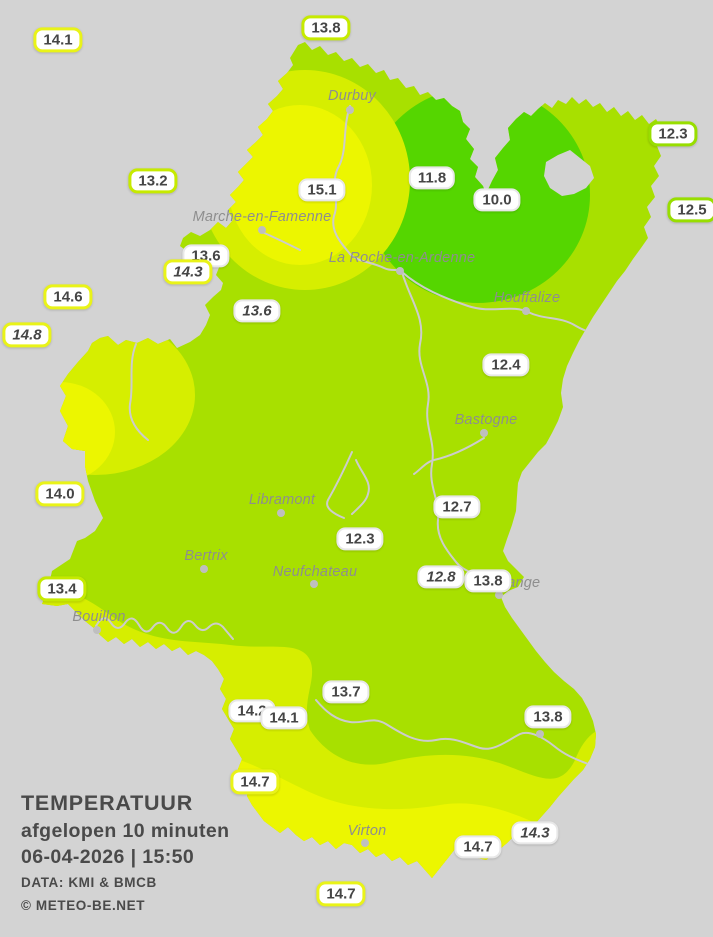 The width and height of the screenshot is (713, 937). Describe the element at coordinates (138, 392) in the screenshot. I see `river-lesse-west` at that location.